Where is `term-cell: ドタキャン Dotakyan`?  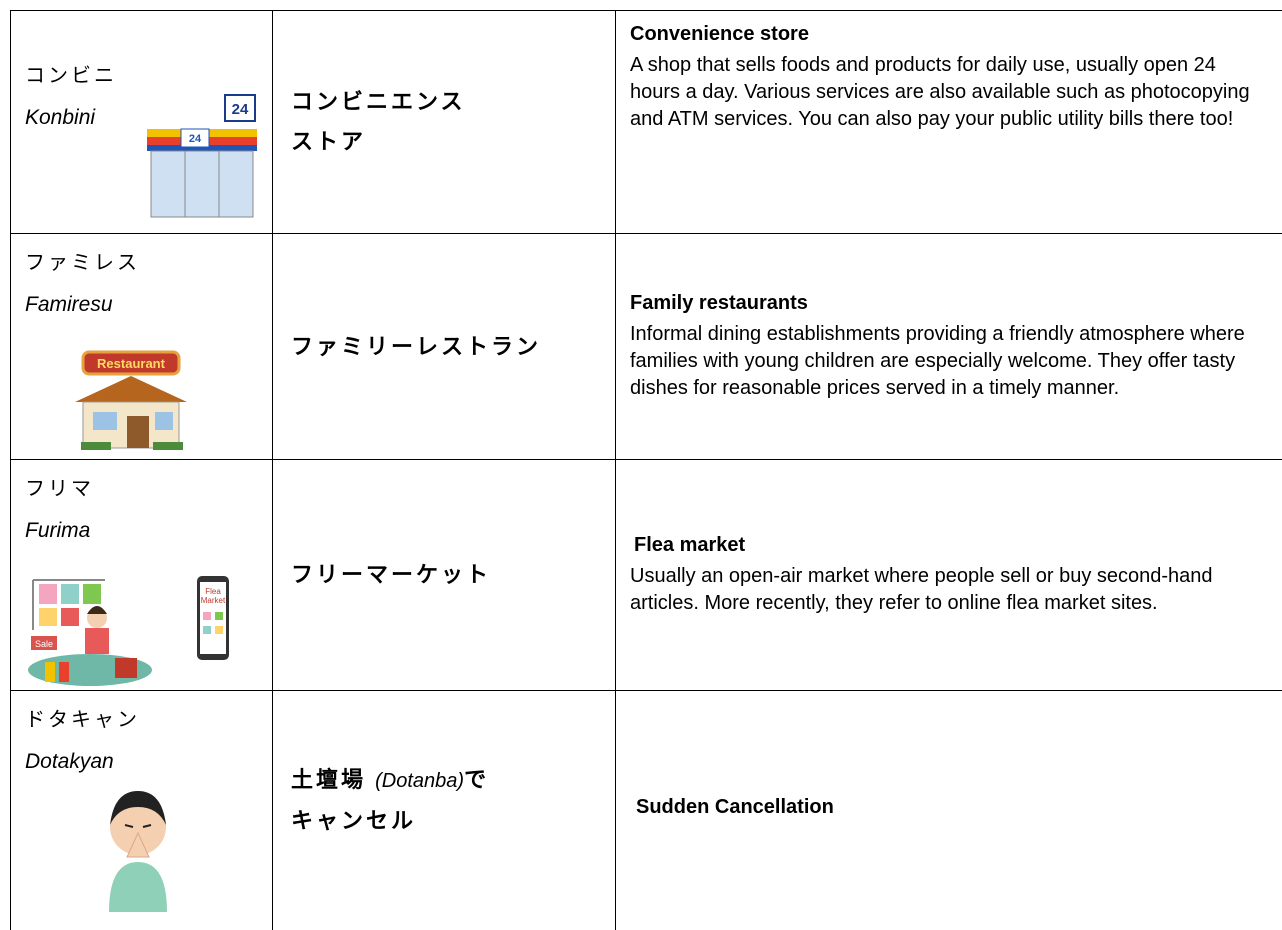 term-cell: ドタキャン Dotakyan is located at coordinates (141, 810).